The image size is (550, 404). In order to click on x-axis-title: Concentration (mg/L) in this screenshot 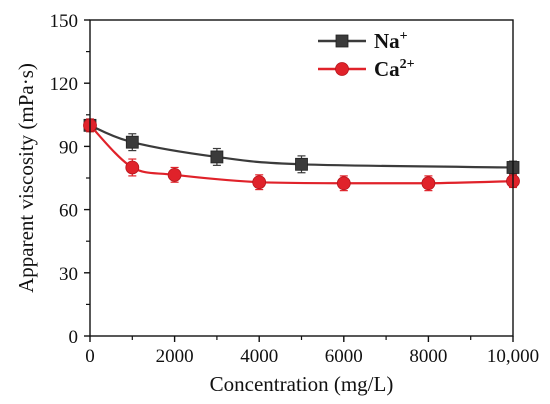, I will do `click(302, 384)`.